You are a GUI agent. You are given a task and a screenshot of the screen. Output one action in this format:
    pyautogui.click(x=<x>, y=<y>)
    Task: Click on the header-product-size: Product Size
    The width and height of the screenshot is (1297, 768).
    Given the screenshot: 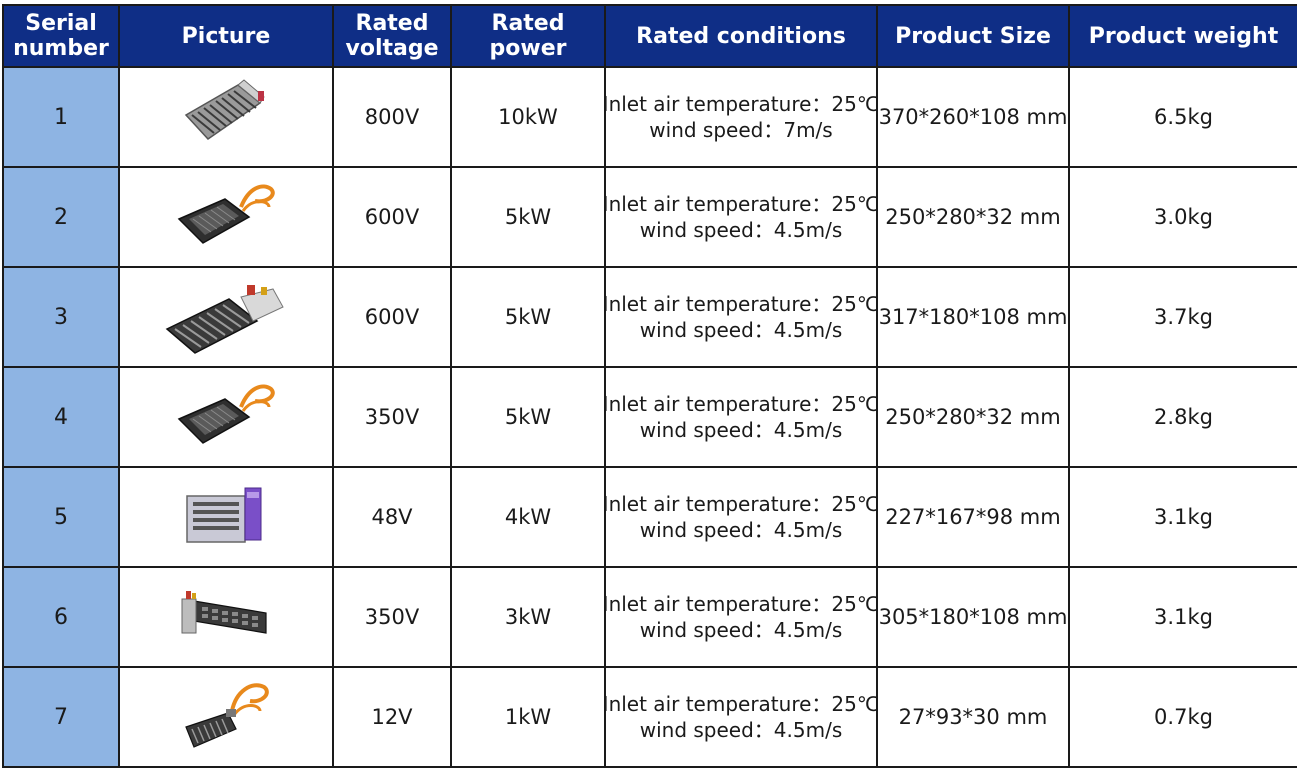 What is the action you would take?
    pyautogui.click(x=974, y=37)
    